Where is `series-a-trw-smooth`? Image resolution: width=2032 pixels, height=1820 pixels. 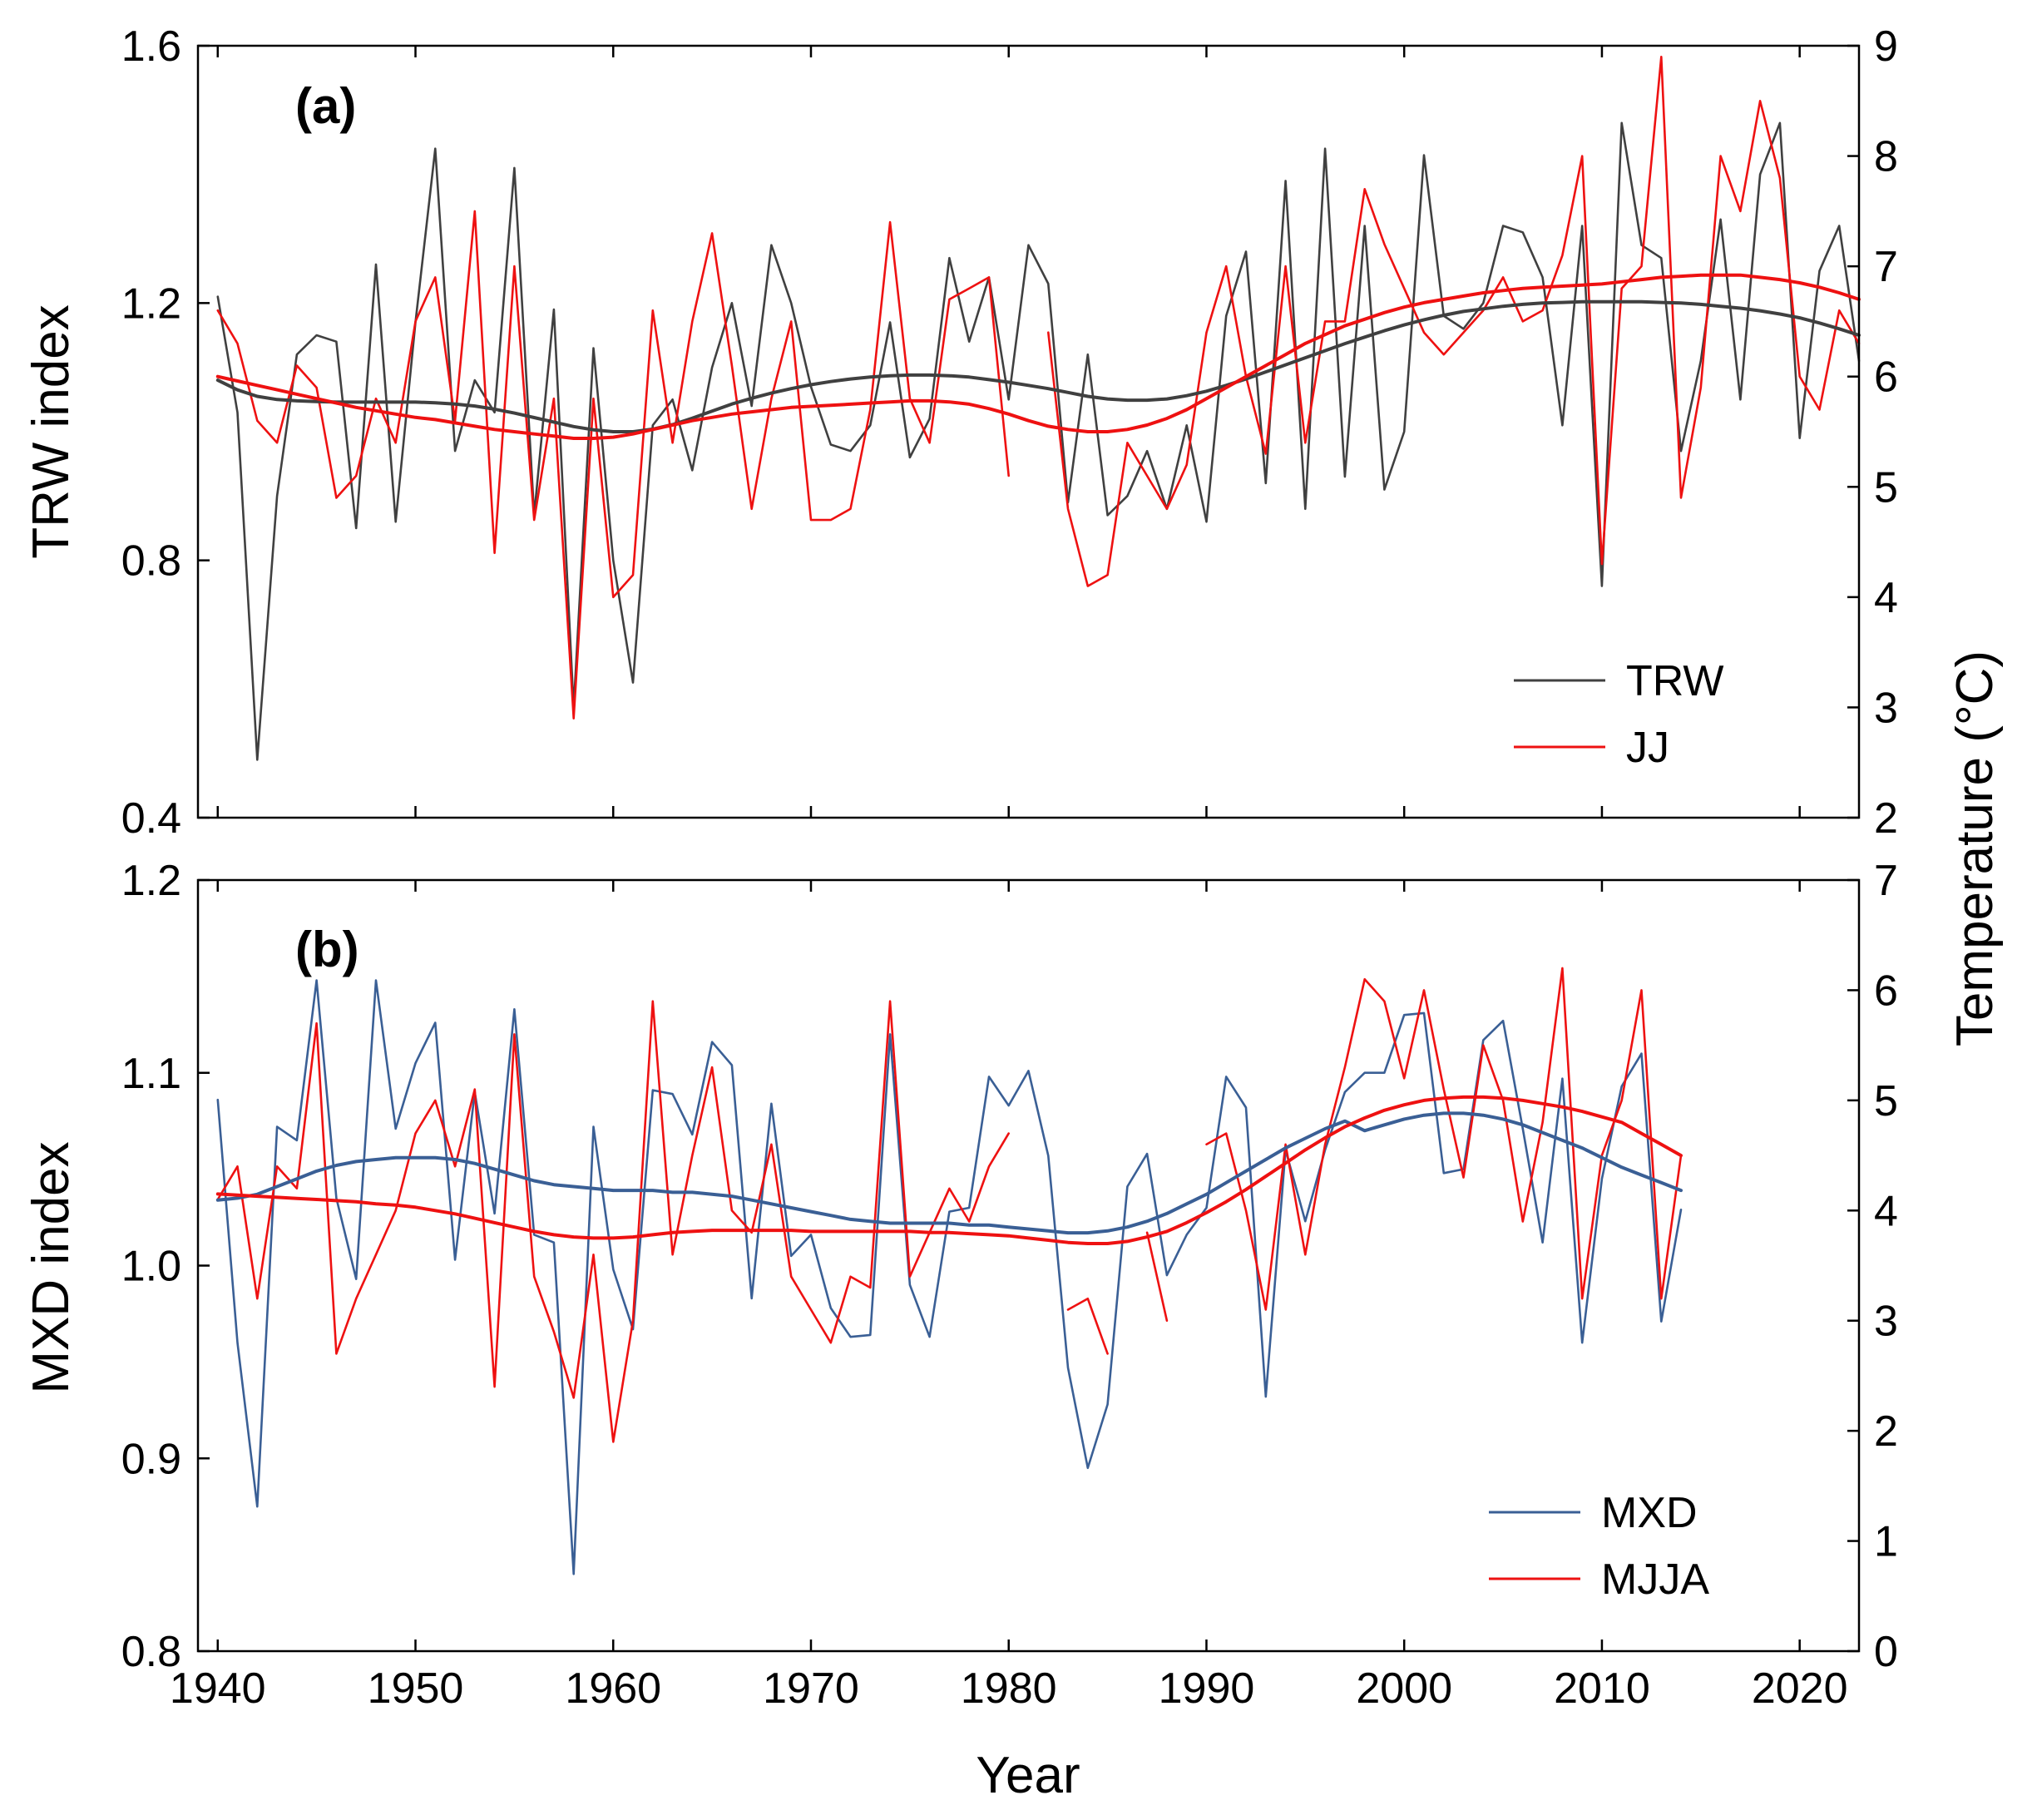
series-a-trw-smooth is located at coordinates (1038, 366).